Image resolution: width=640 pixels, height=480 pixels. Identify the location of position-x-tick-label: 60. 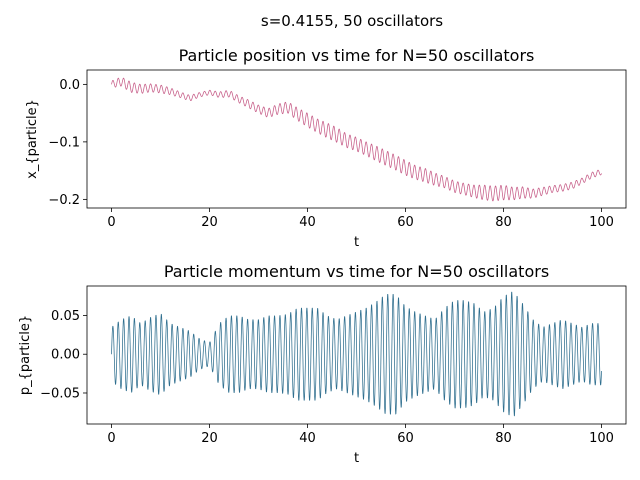
(405, 222).